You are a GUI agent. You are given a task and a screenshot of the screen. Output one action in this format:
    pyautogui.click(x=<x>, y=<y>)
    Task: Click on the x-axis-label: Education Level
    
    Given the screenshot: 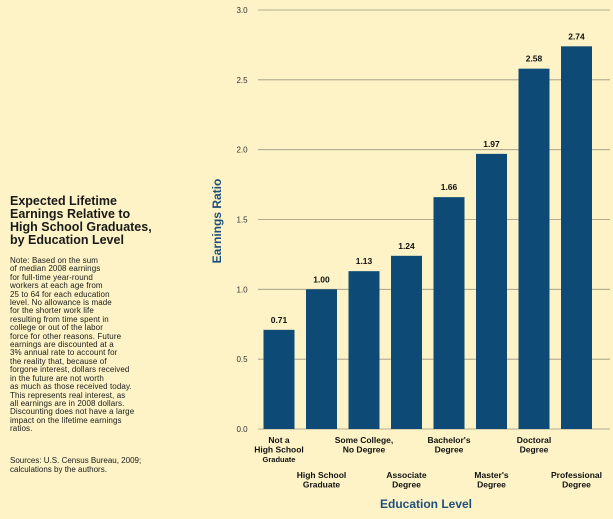 What is the action you would take?
    pyautogui.click(x=426, y=504)
    